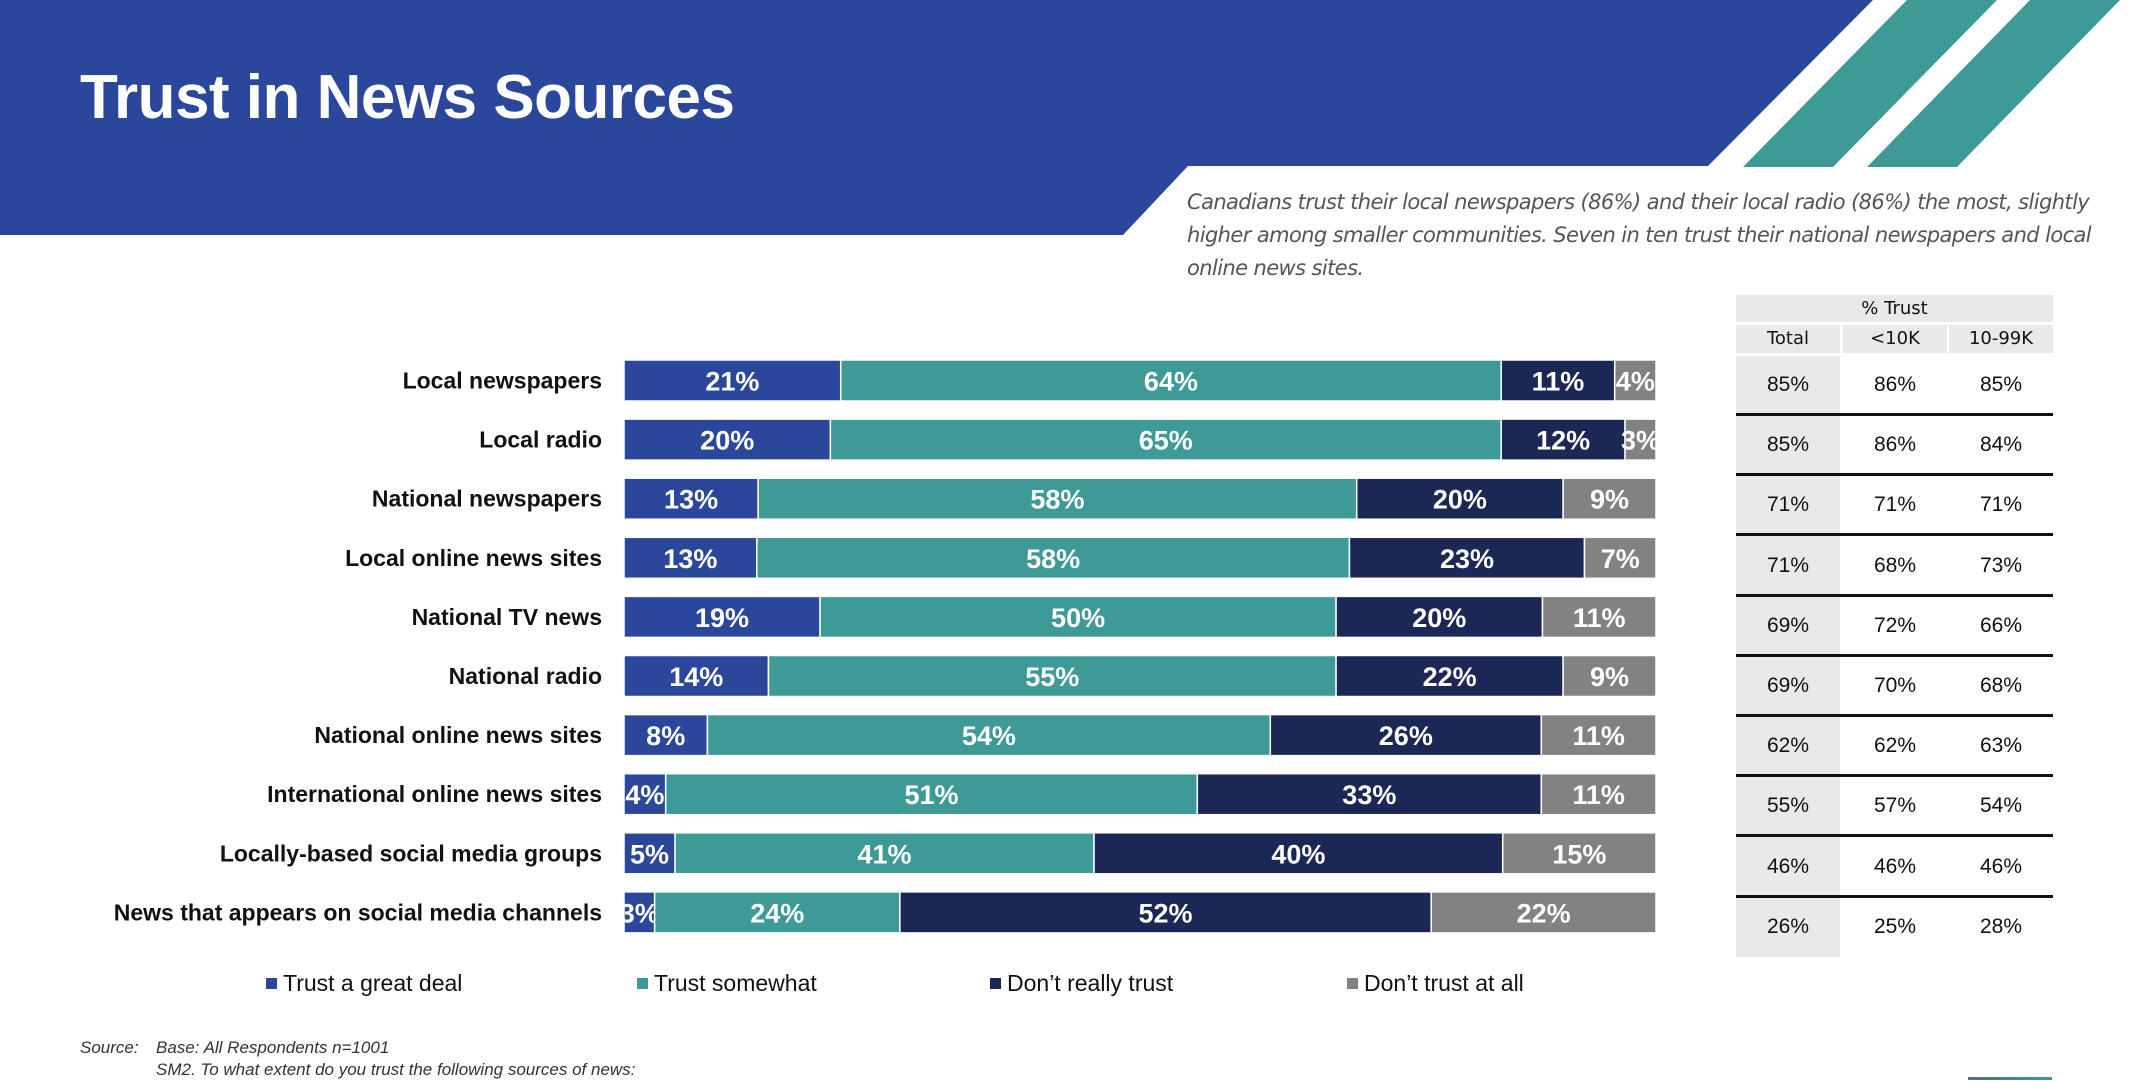  Describe the element at coordinates (2001, 866) in the screenshot. I see `table-cell-10-99k: 46%` at that location.